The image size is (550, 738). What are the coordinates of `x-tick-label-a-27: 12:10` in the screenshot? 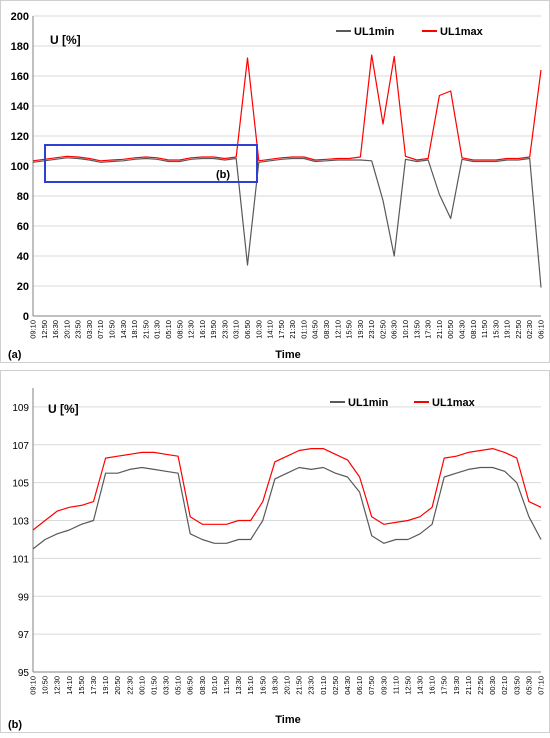 It's located at (337, 329).